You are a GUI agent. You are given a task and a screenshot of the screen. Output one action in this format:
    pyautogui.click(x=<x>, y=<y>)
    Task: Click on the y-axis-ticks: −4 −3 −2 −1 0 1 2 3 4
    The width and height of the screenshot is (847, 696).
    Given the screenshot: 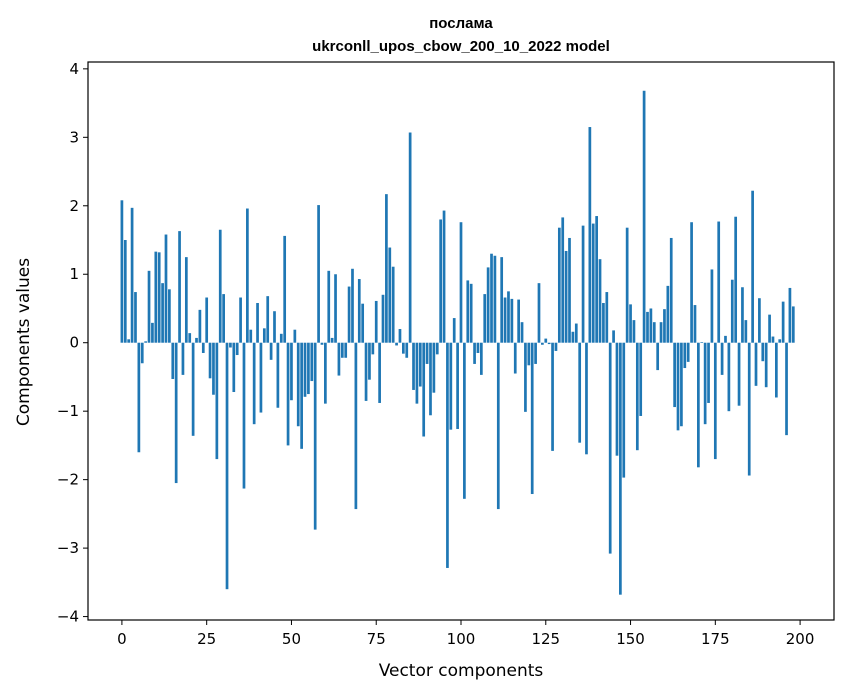 What is the action you would take?
    pyautogui.click(x=72, y=343)
    